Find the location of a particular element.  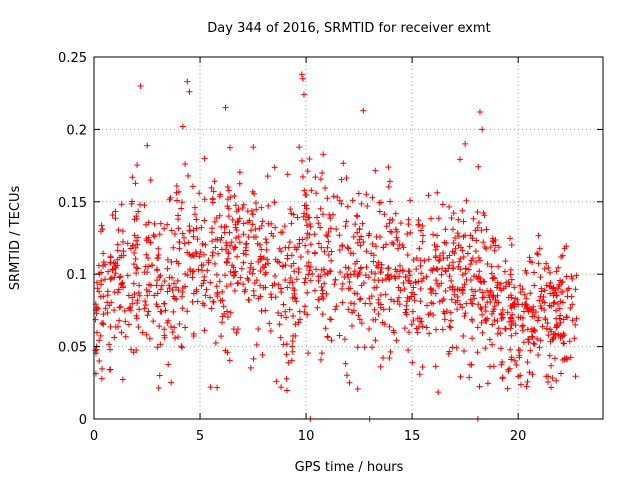

x-tick-label: 20 is located at coordinates (518, 436).